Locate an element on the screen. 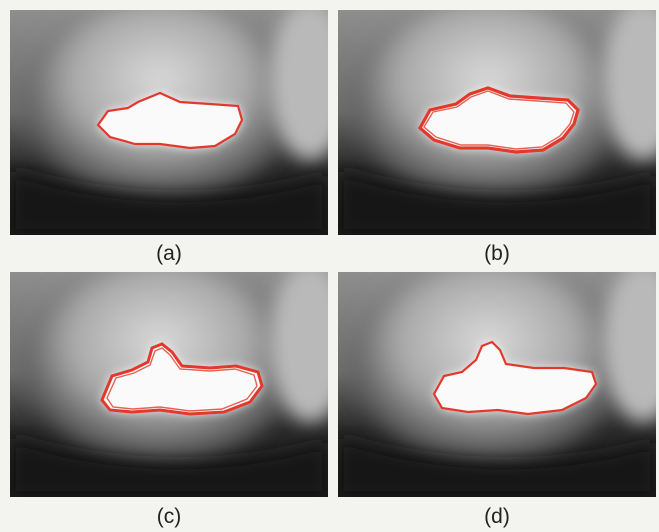  contour-a is located at coordinates (170, 120).